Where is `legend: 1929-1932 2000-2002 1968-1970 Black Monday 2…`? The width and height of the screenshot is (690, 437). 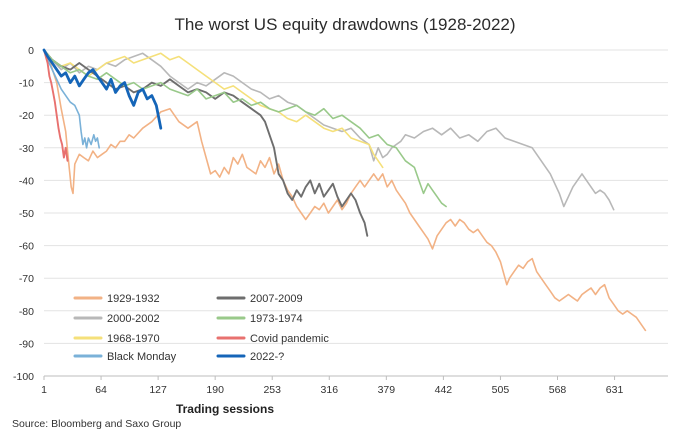
legend: 1929-1932 2000-2002 1968-1970 Black Monday 2… is located at coordinates (201, 328).